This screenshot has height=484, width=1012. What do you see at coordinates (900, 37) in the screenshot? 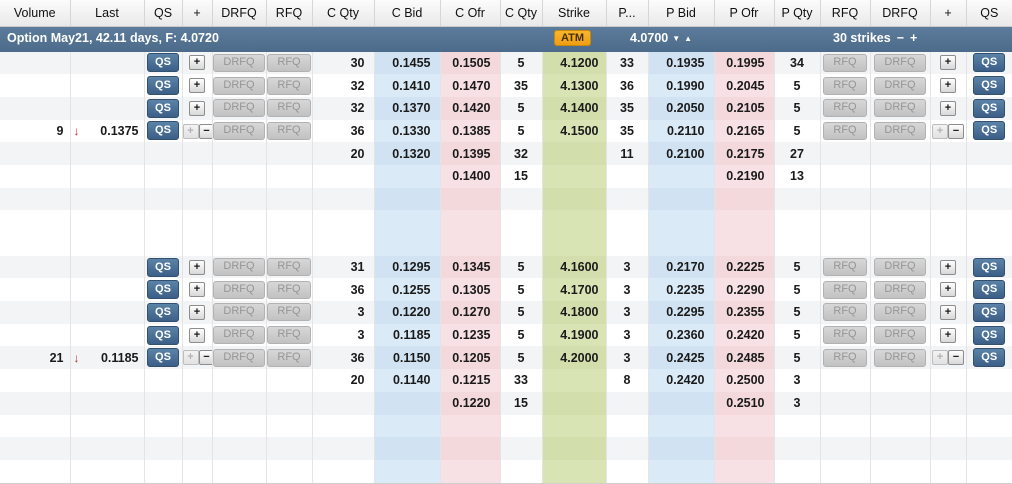
I see `strikes-minus-icon: −` at bounding box center [900, 37].